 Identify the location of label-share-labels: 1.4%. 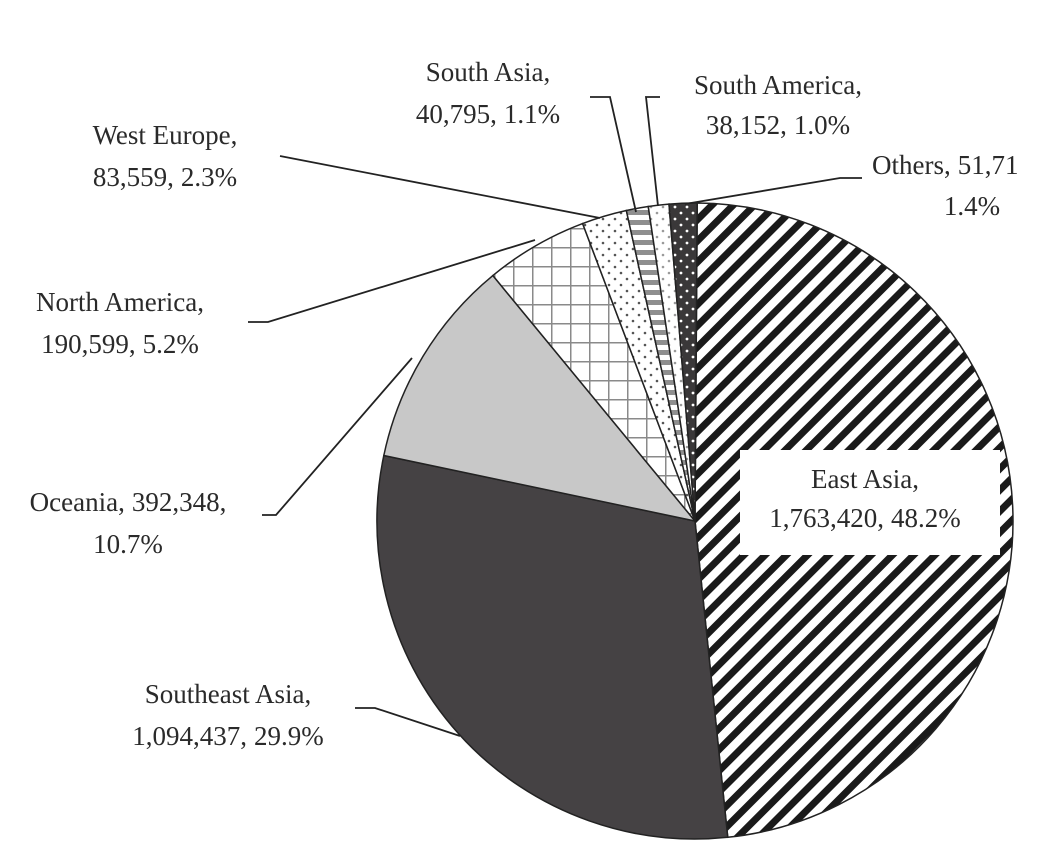
(972, 206).